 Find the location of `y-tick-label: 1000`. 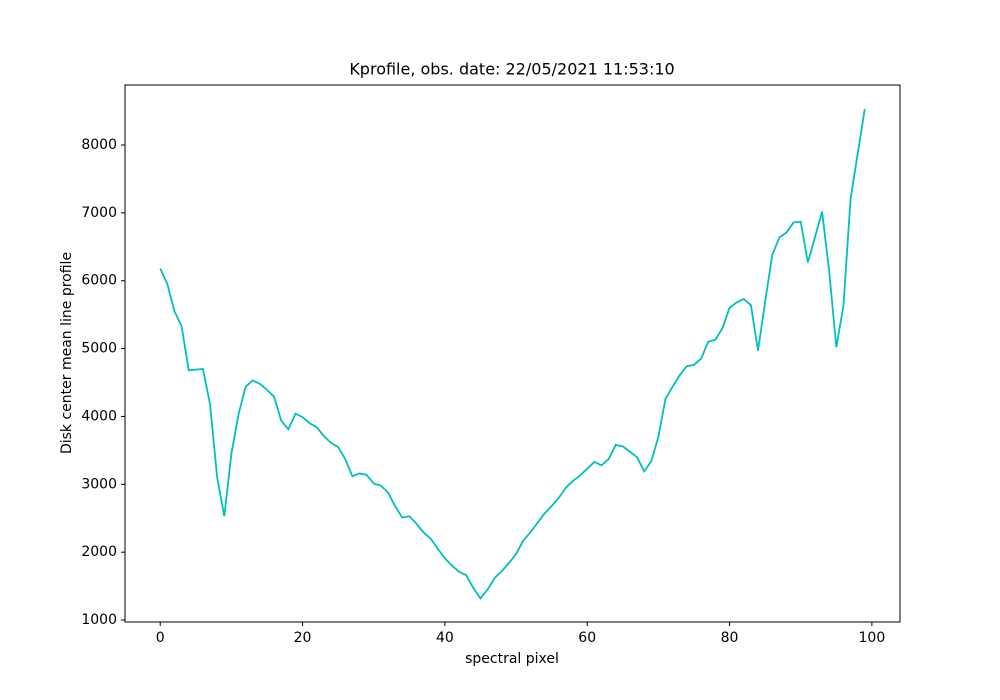

y-tick-label: 1000 is located at coordinates (99, 620).